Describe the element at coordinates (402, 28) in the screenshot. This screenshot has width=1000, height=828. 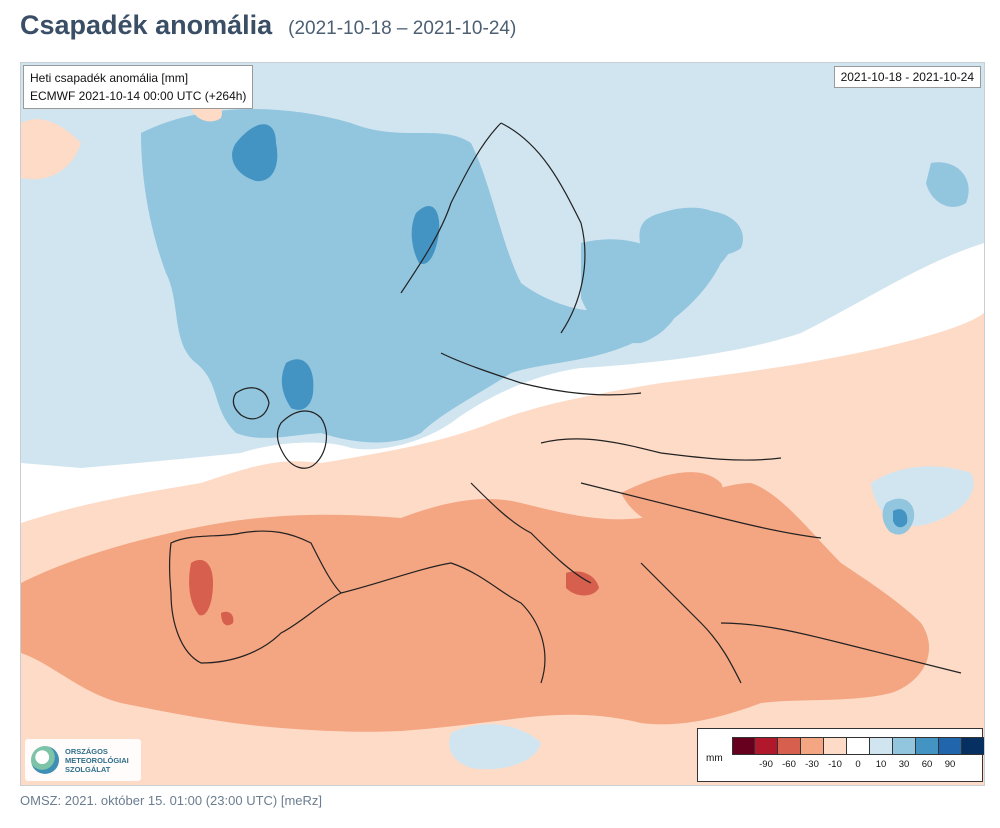
I see `page-date-range: (2021-10-18 – 2021-10-24)` at that location.